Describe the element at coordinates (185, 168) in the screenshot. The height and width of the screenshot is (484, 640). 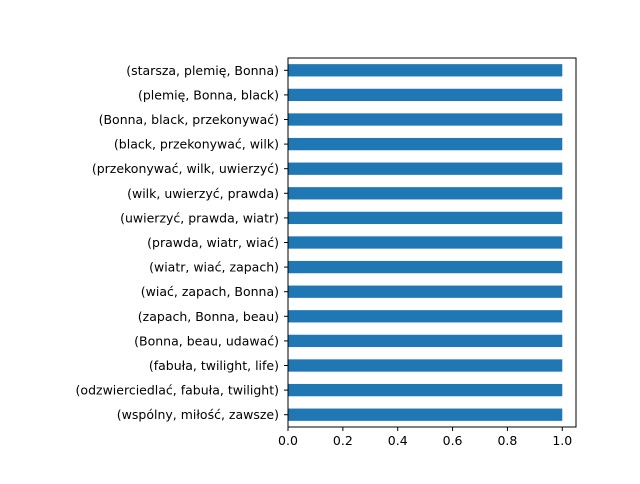
I see `y-tick-label: (przekonywać, wilk, uwierzyć)` at that location.